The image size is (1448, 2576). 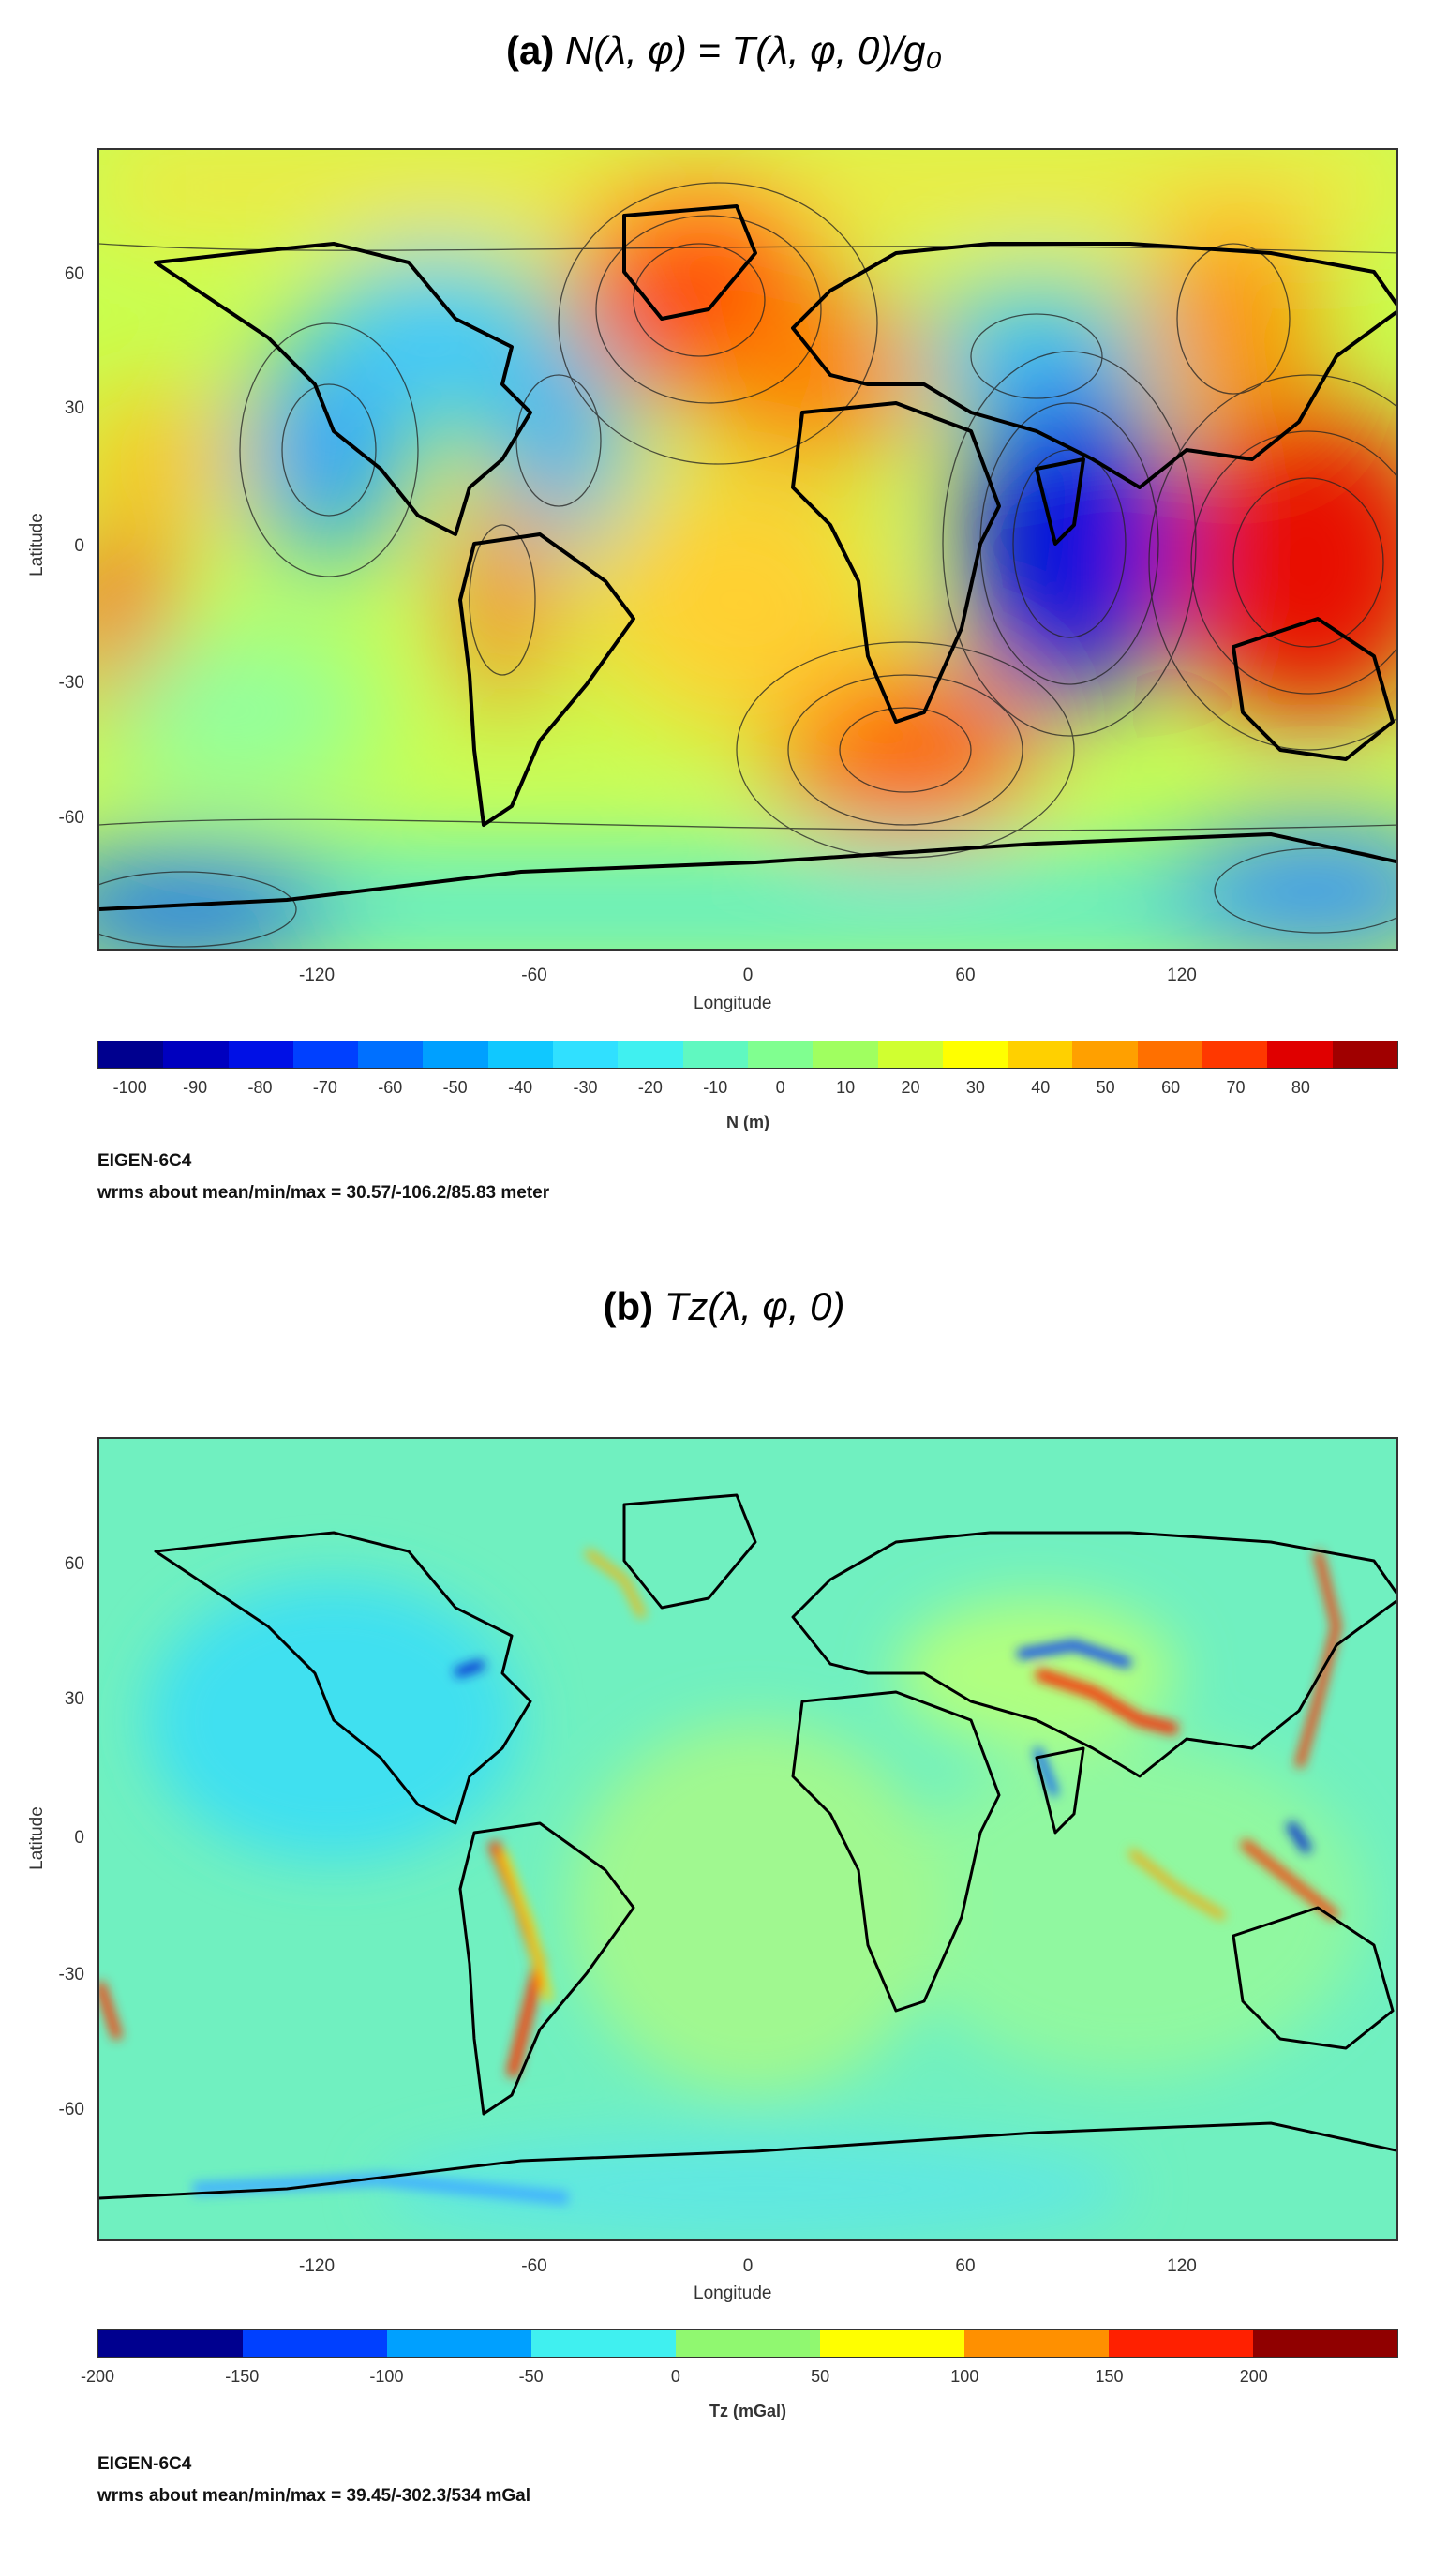 What do you see at coordinates (531, 2376) in the screenshot?
I see `panel_b-colorbar-tick: -50` at bounding box center [531, 2376].